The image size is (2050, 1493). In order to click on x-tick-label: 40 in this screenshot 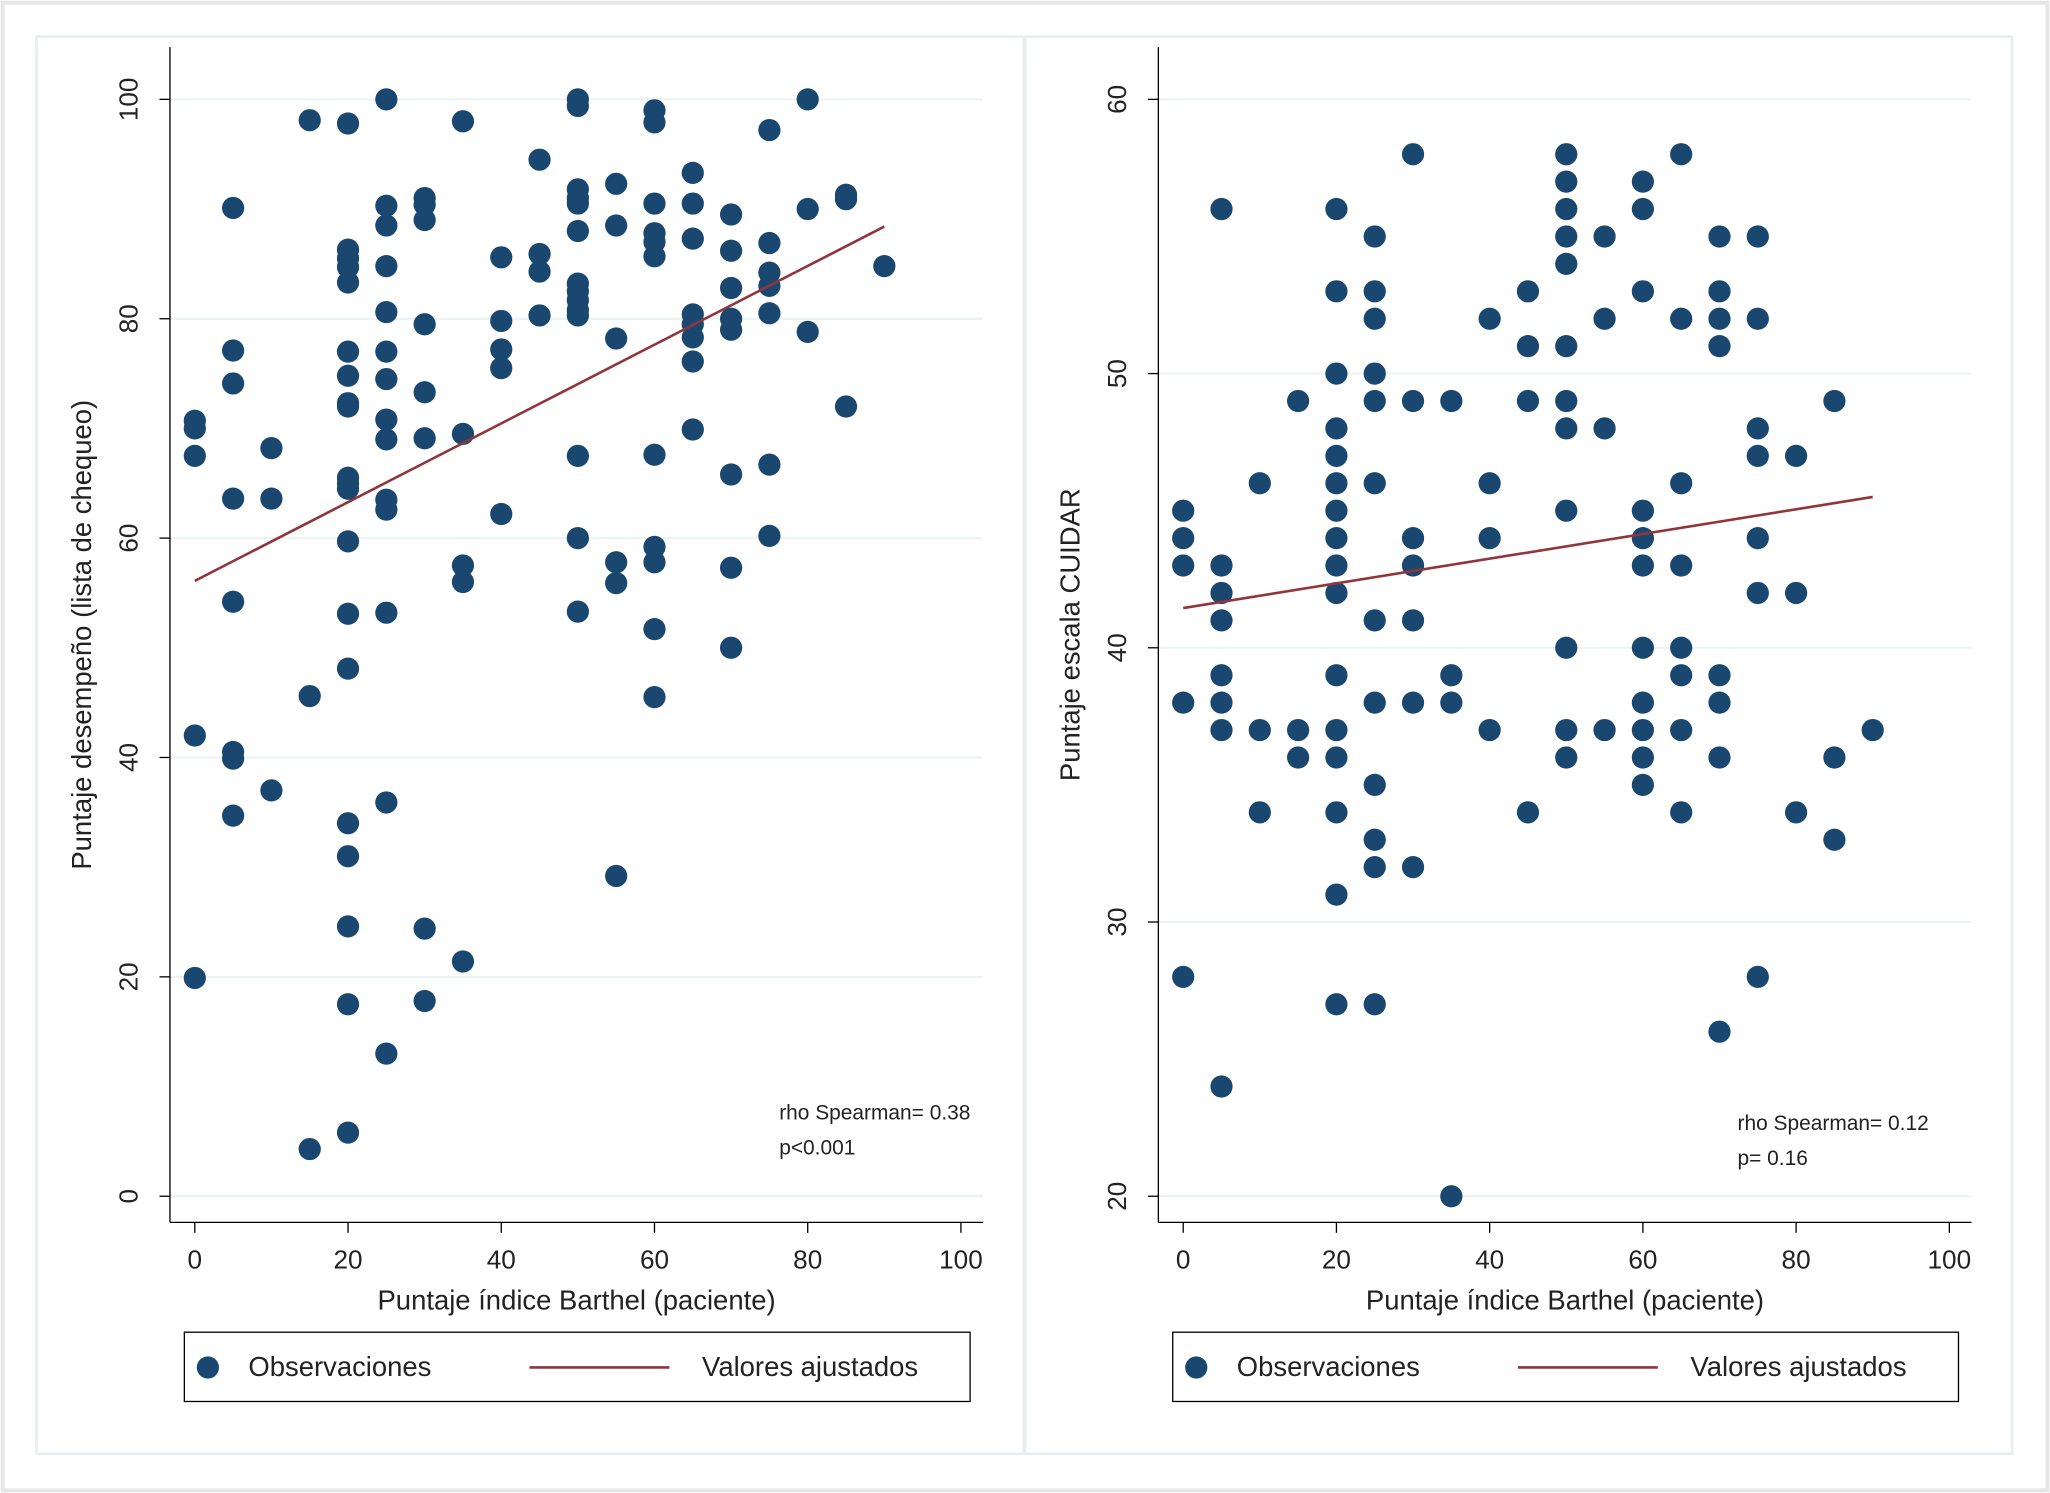, I will do `click(501, 1260)`.